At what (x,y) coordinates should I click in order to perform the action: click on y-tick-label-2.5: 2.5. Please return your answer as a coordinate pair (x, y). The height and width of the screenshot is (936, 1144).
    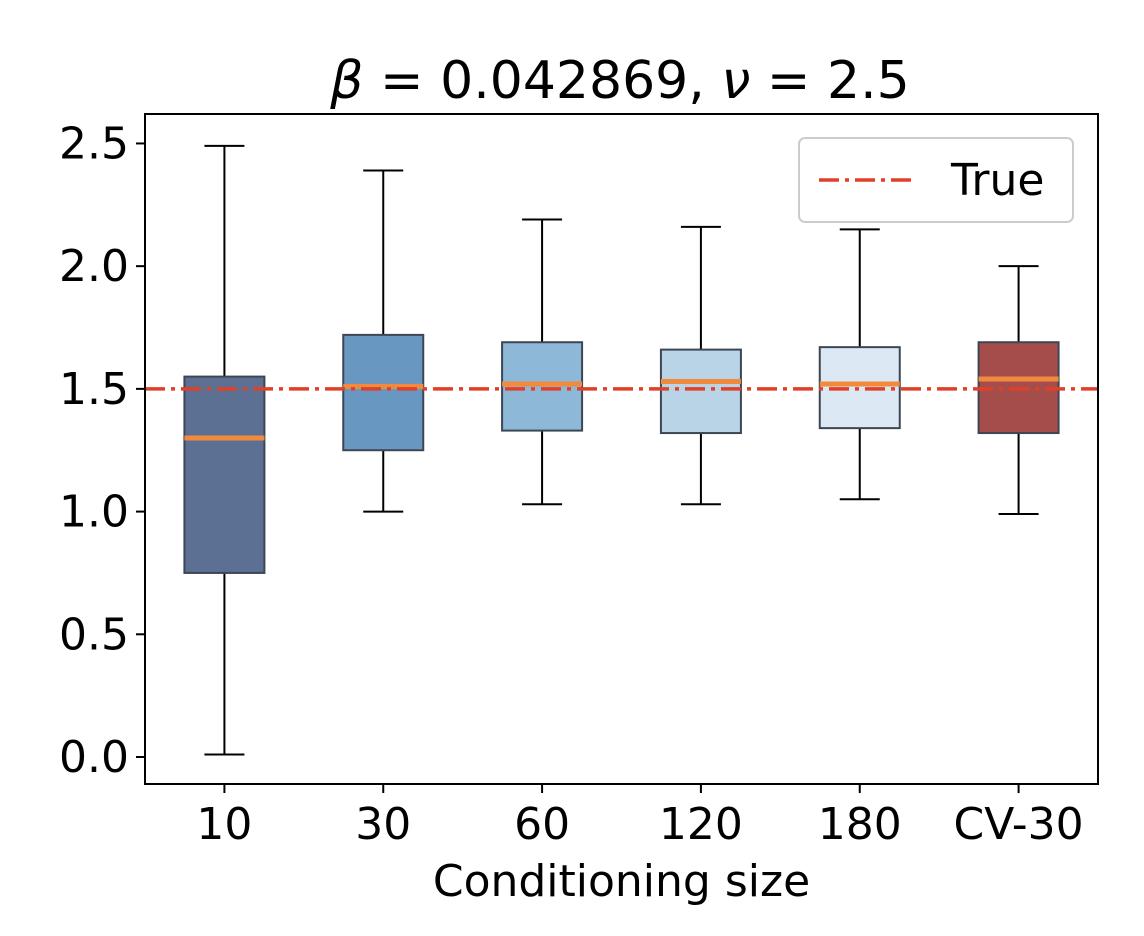
    Looking at the image, I should click on (94, 143).